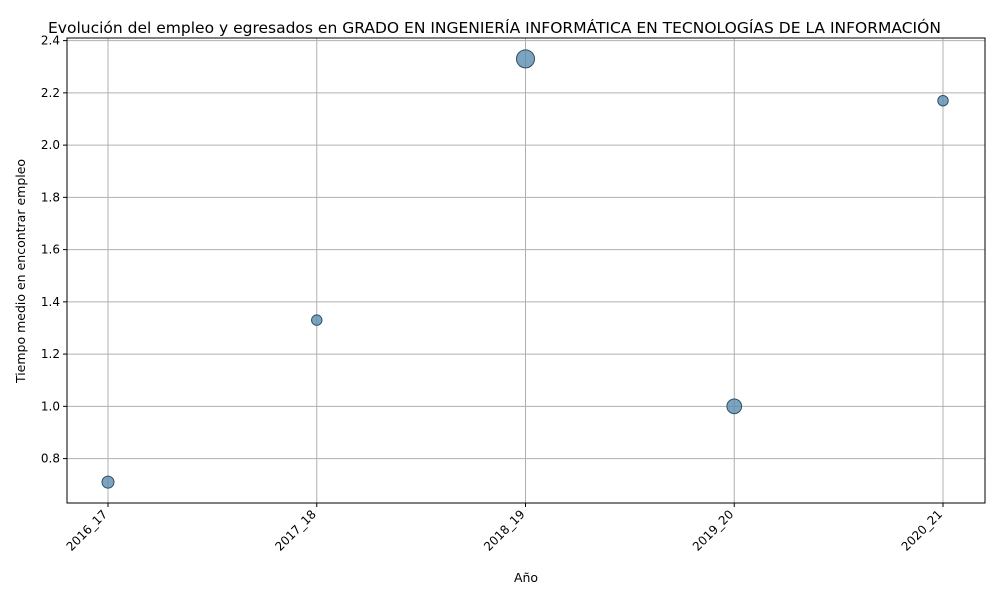 The image size is (1000, 604). What do you see at coordinates (50, 354) in the screenshot?
I see `y-tick-label: 1.2` at bounding box center [50, 354].